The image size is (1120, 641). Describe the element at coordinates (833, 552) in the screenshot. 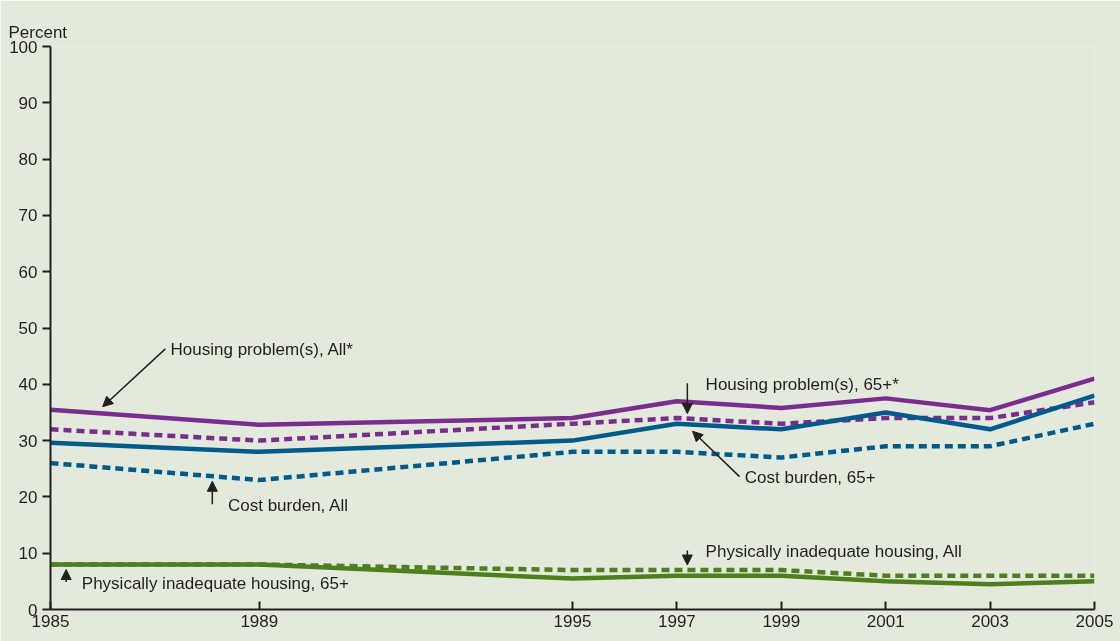

I see `series-label: Physically inadequate housing, All` at that location.